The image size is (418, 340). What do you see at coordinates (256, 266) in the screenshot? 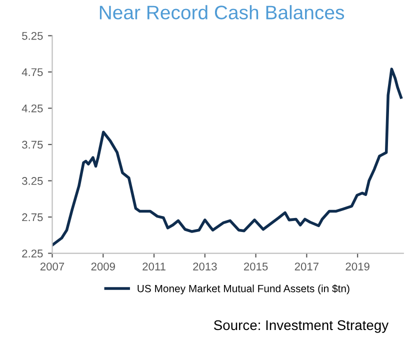
I see `x-tick-label: 2015` at bounding box center [256, 266].